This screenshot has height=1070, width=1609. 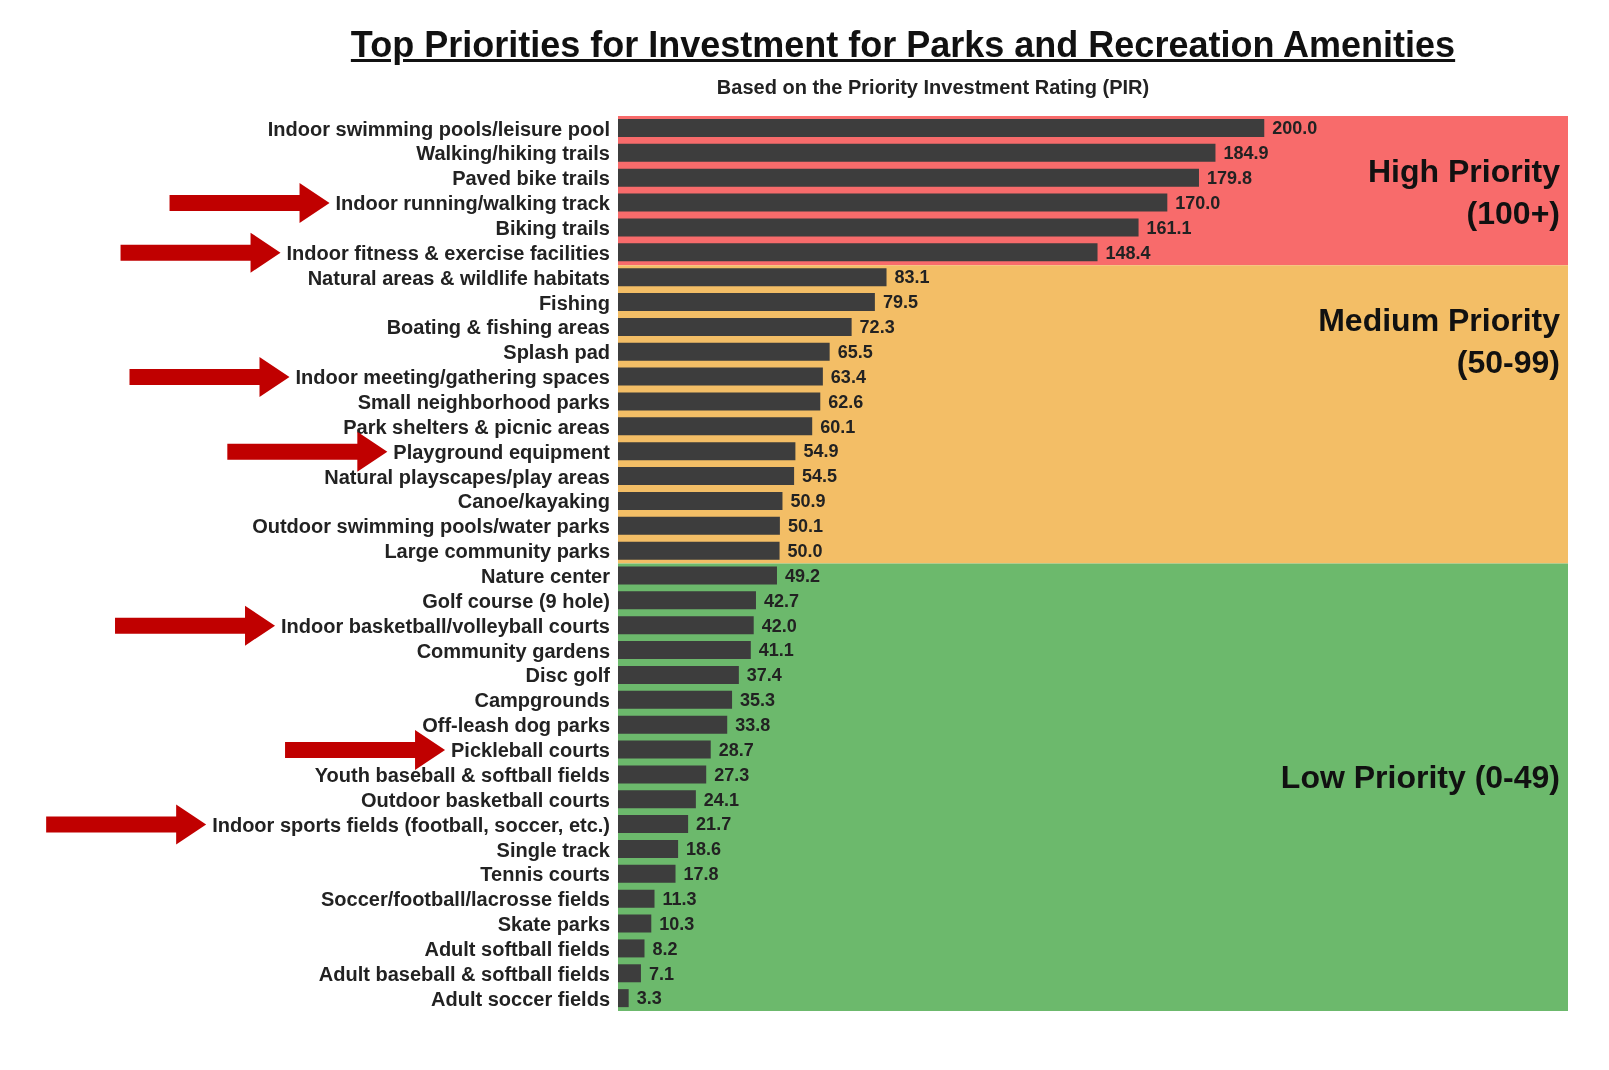 What do you see at coordinates (714, 824) in the screenshot?
I see `data-label: 21.7` at bounding box center [714, 824].